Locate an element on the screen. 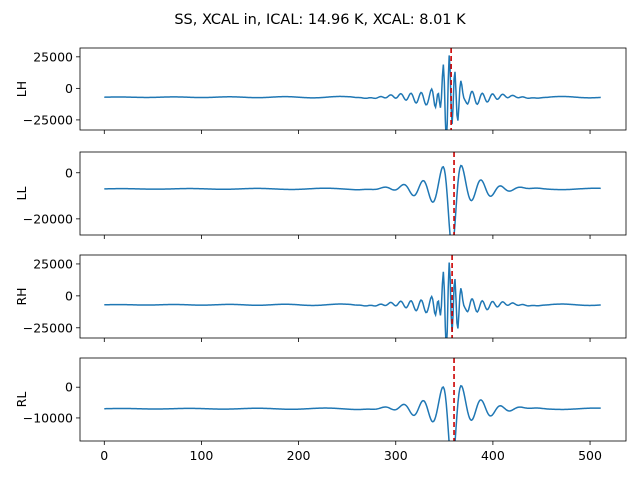 The image size is (640, 480). x-tick-label: 300 is located at coordinates (396, 455).